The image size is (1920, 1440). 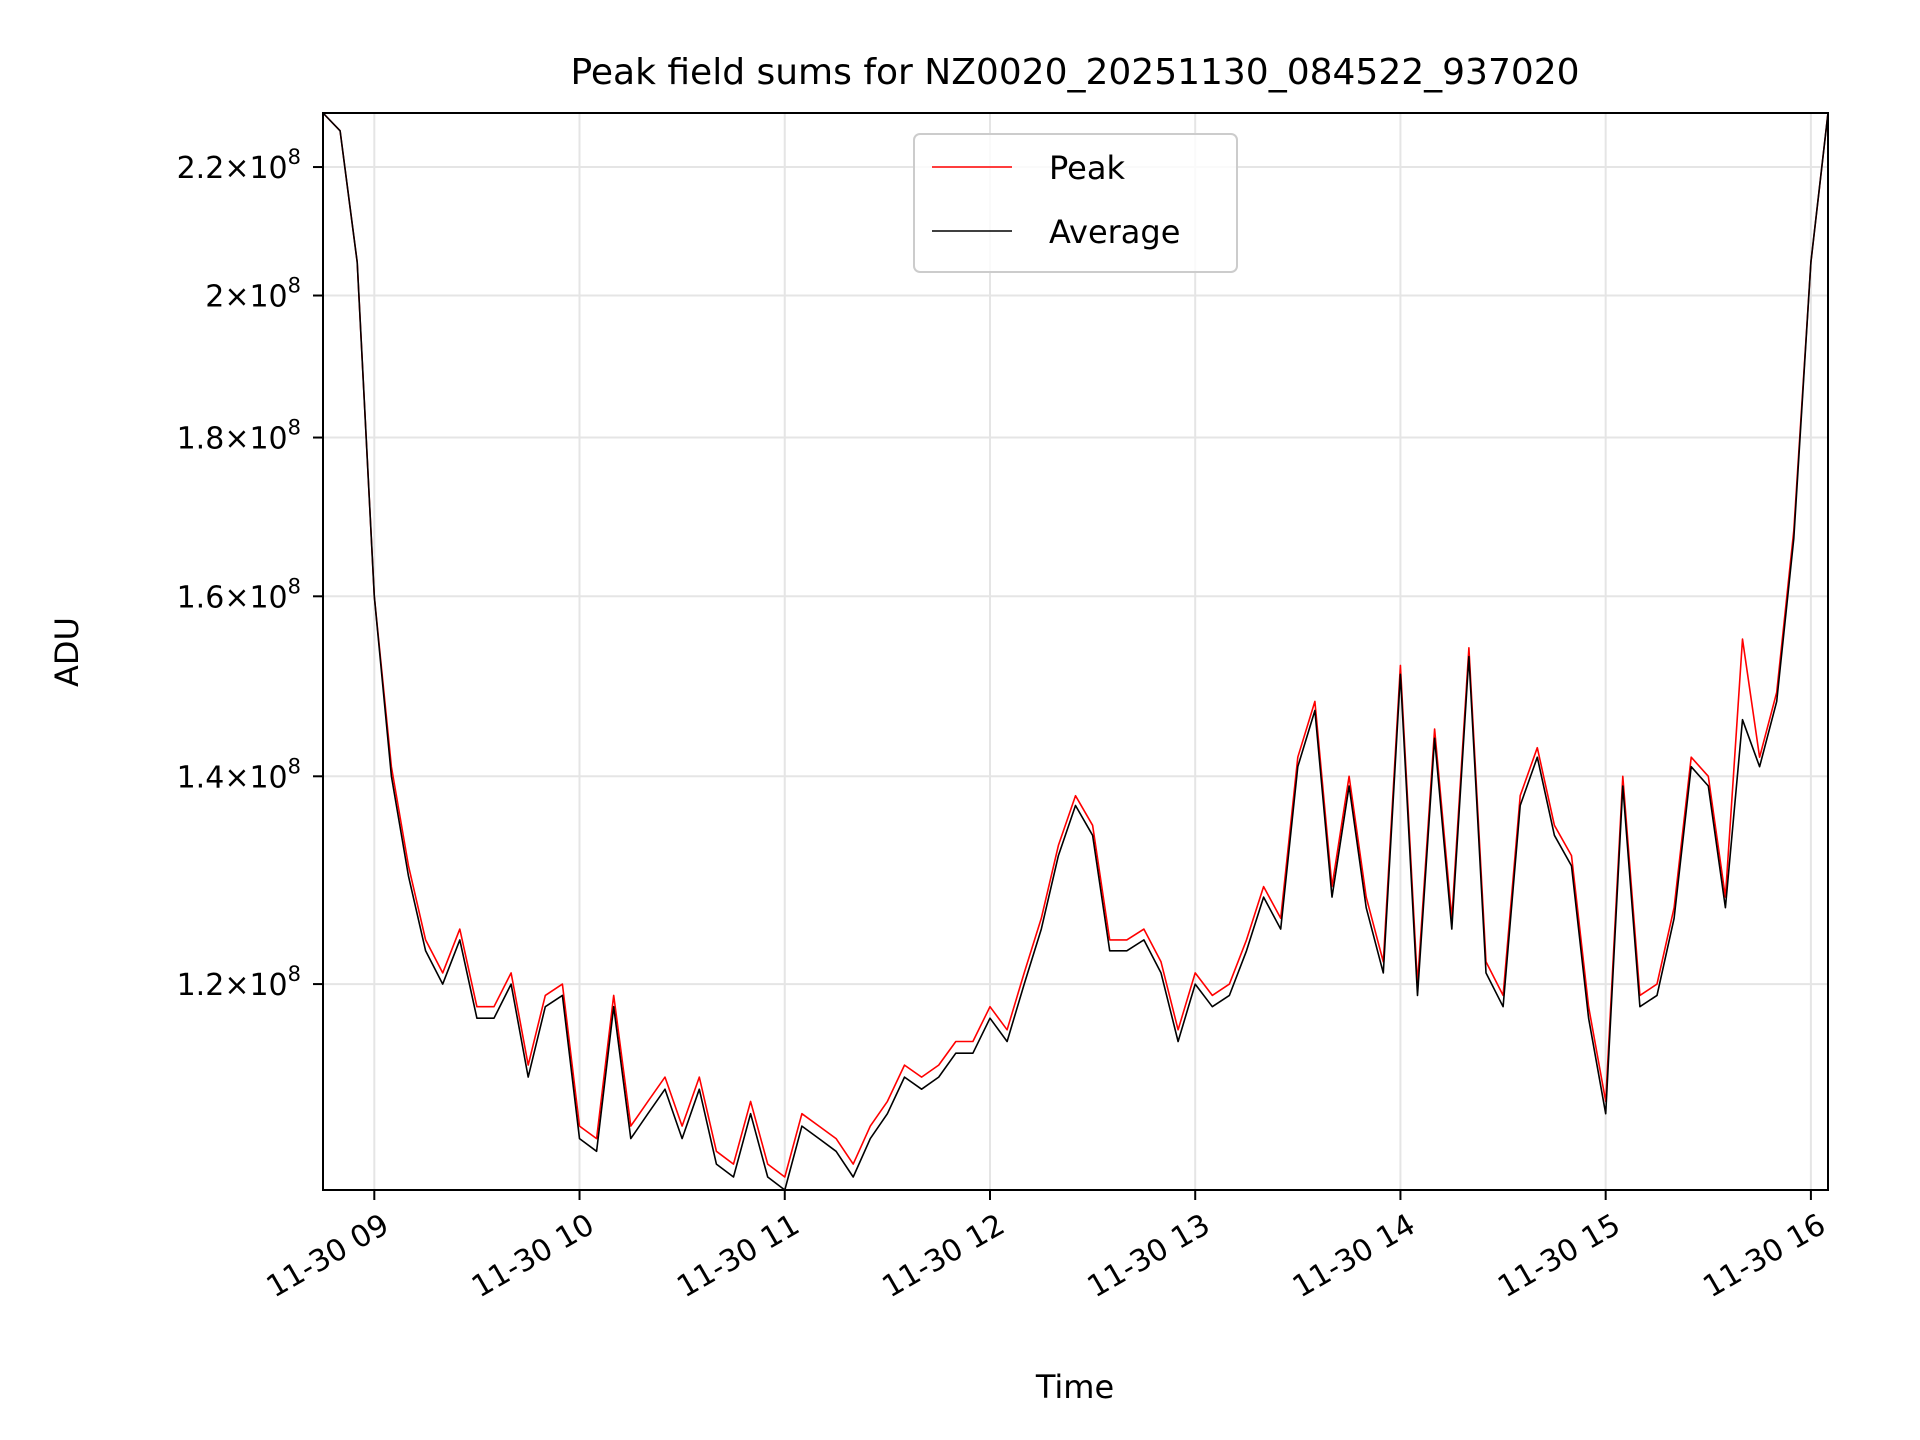 I want to click on legend: Peak Average, so click(x=1075, y=203).